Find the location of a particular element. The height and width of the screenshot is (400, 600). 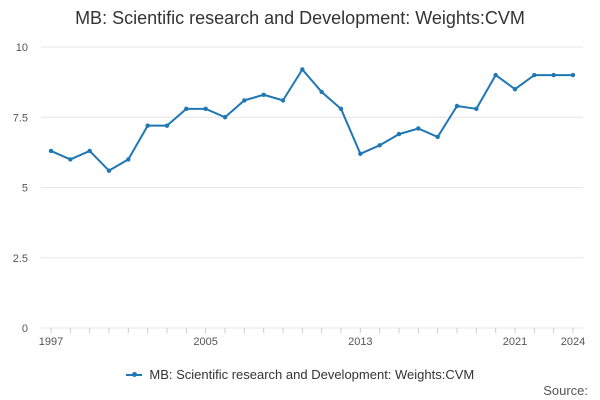

y-axis: 0 2.5 5 7.5 10 is located at coordinates (20, 188).